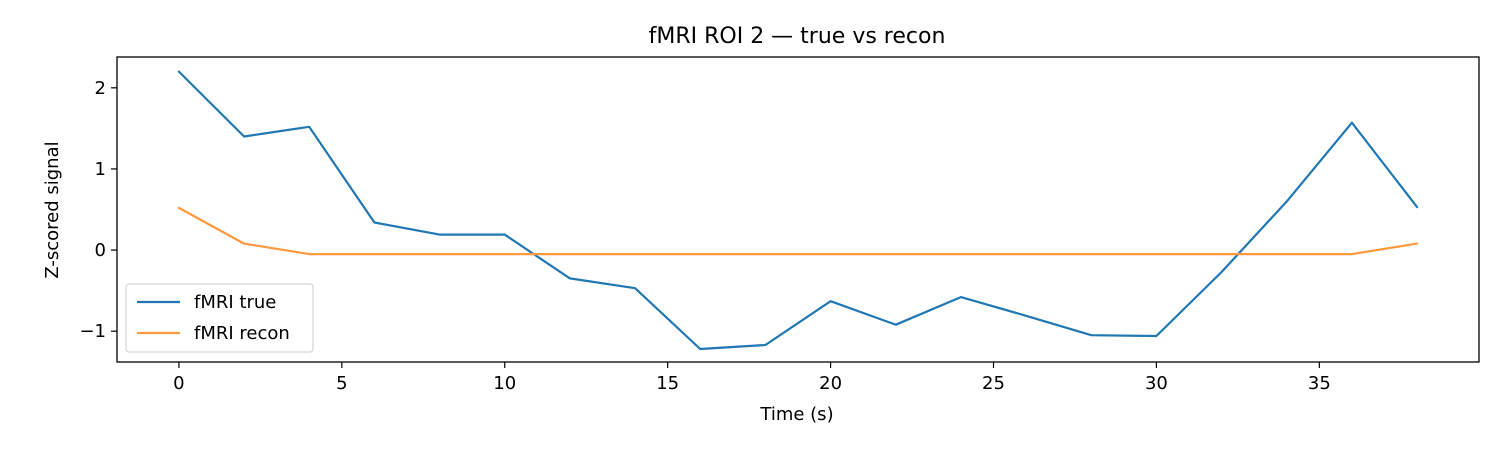  I want to click on y-tick-label: 2, so click(100, 88).